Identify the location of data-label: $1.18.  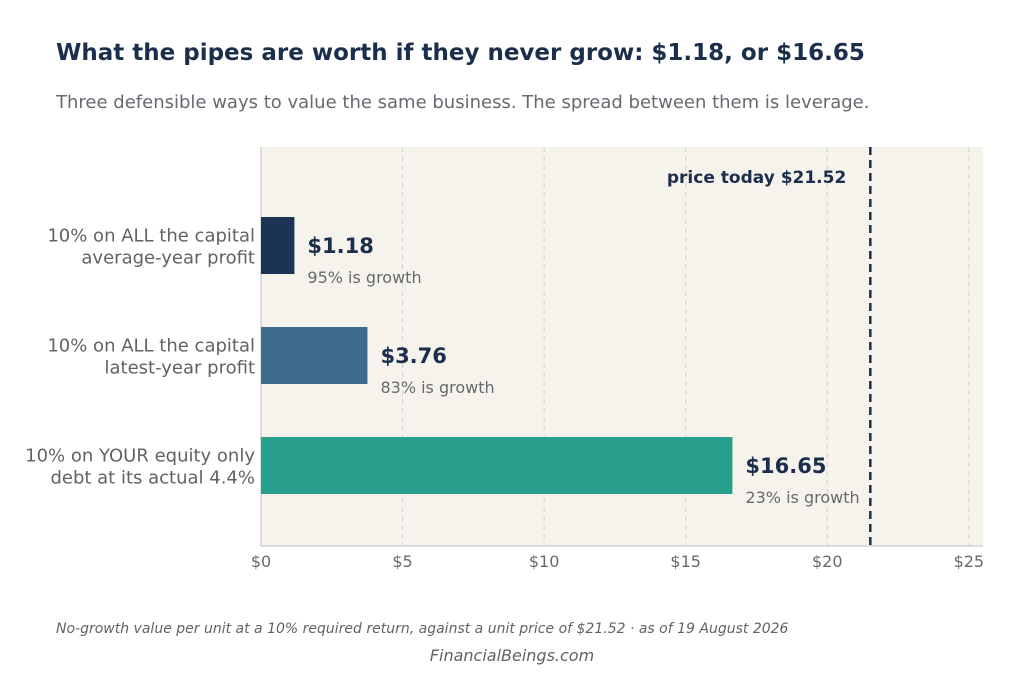
(340, 246).